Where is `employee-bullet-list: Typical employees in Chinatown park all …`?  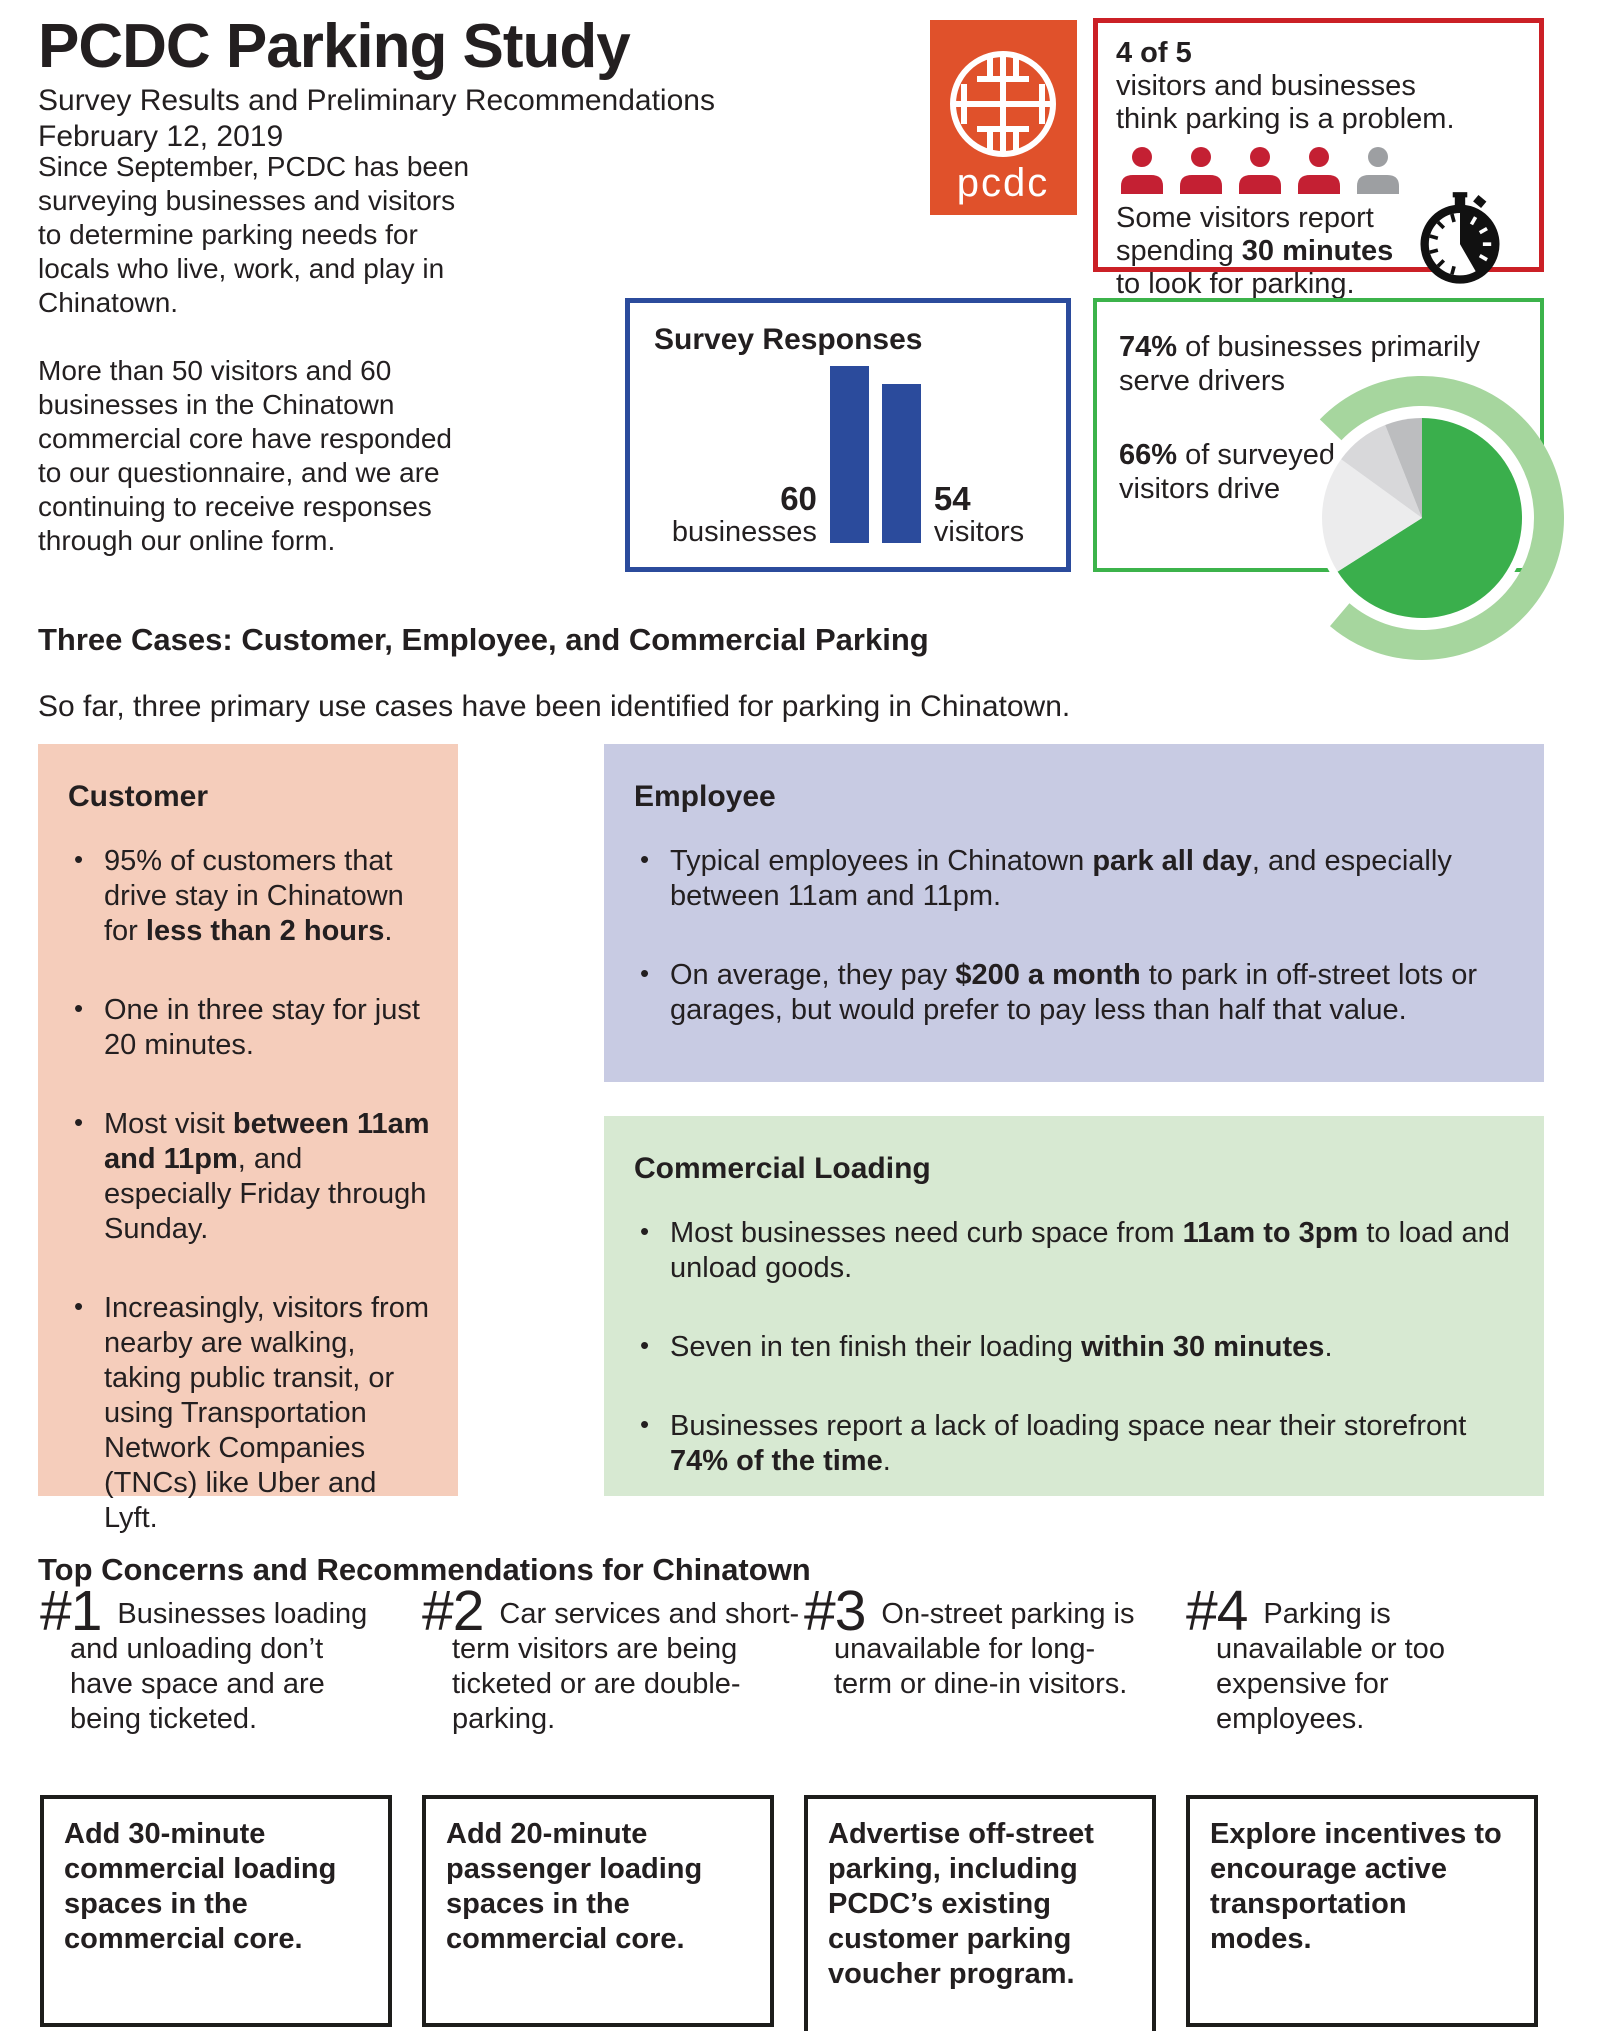
employee-bullet-list: Typical employees in Chinatown park all … is located at coordinates (1075, 935).